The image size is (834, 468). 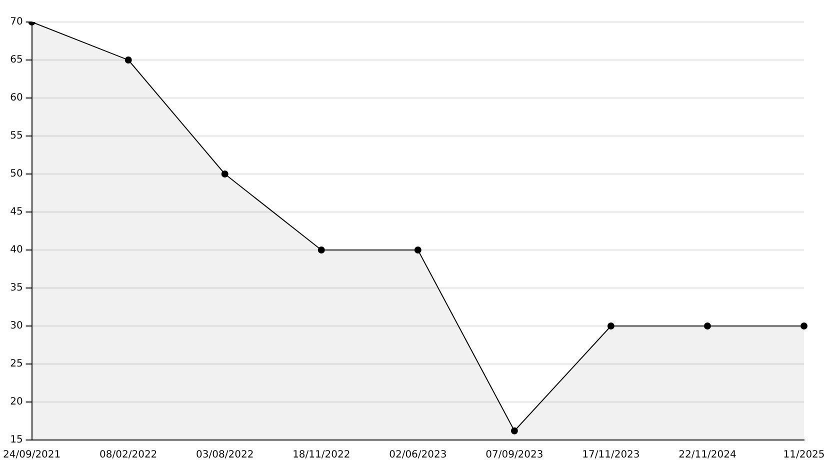 I want to click on x-tick-label: 03/08/2022, so click(x=225, y=455).